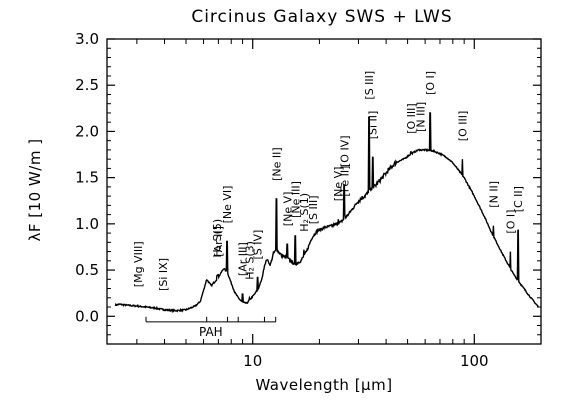 The height and width of the screenshot is (411, 575). Describe the element at coordinates (518, 199) in the screenshot. I see `emission-line-label: [C II]` at that location.